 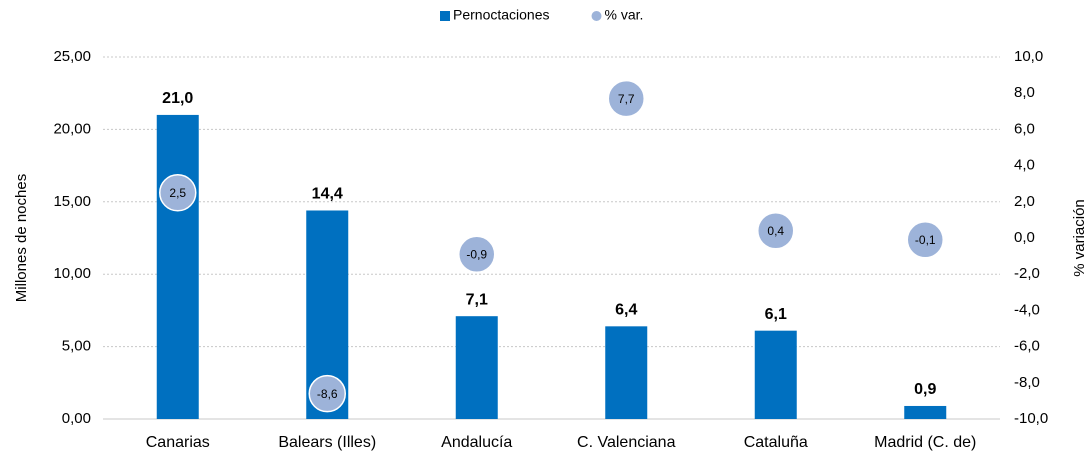 I want to click on bar-value-label: 21,0, so click(x=177, y=98).